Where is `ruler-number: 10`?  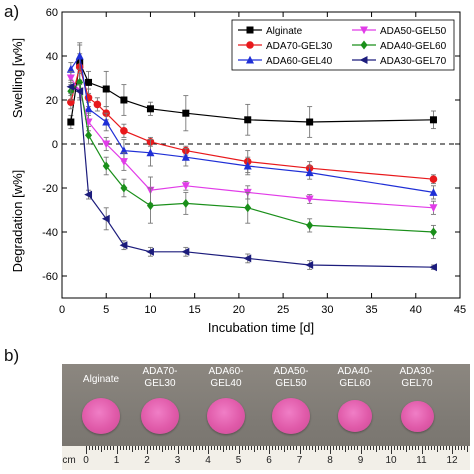 ruler-number: 10 is located at coordinates (391, 460).